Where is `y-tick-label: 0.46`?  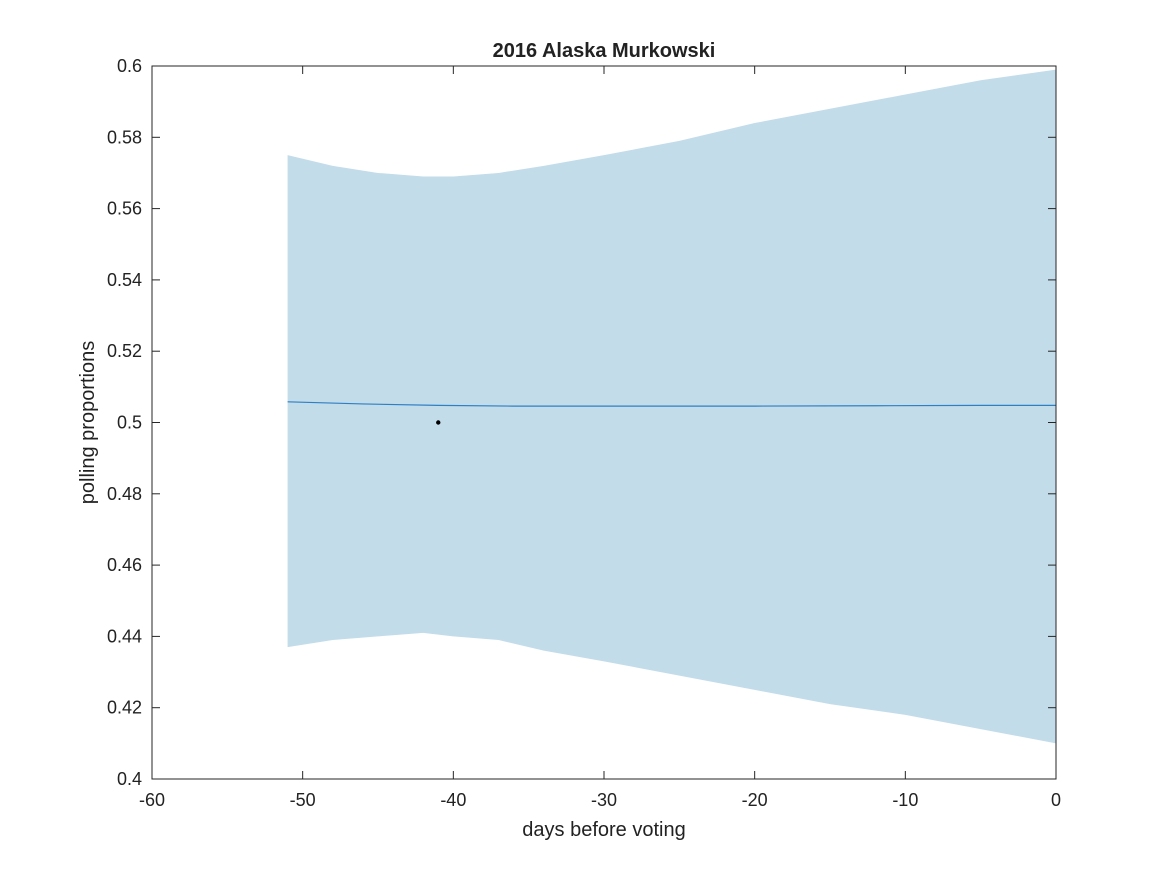 y-tick-label: 0.46 is located at coordinates (124, 565).